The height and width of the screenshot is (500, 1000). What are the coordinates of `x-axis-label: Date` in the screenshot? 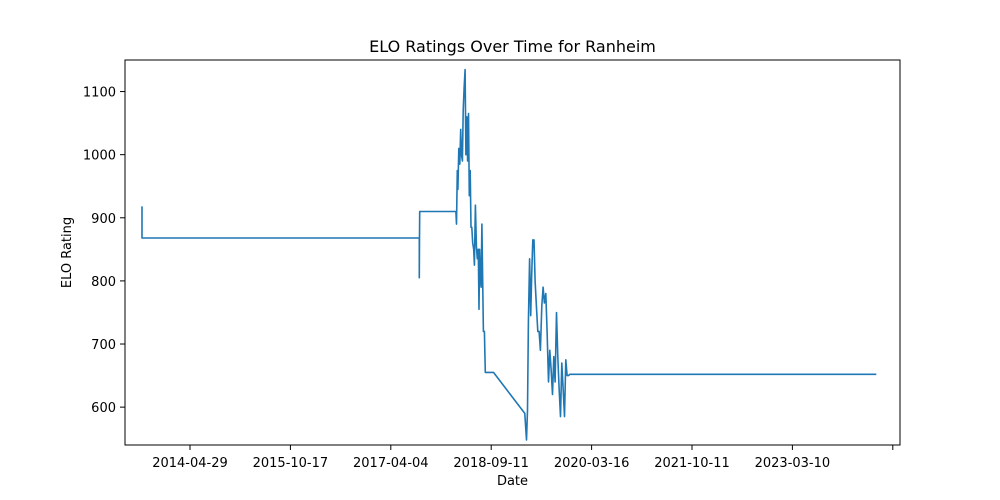 It's located at (512, 481).